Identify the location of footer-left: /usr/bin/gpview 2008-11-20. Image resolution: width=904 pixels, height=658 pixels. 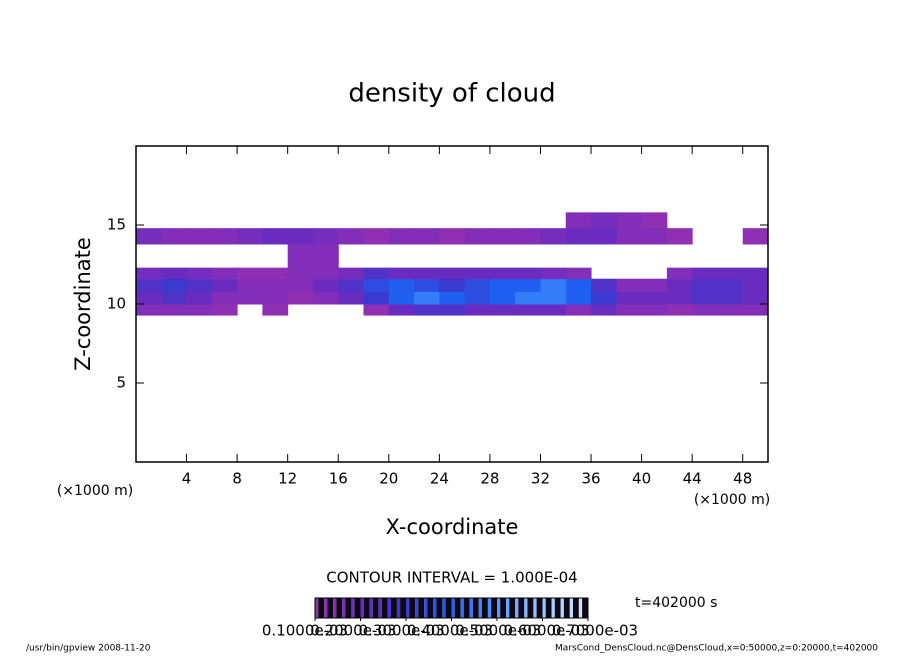
(88, 649).